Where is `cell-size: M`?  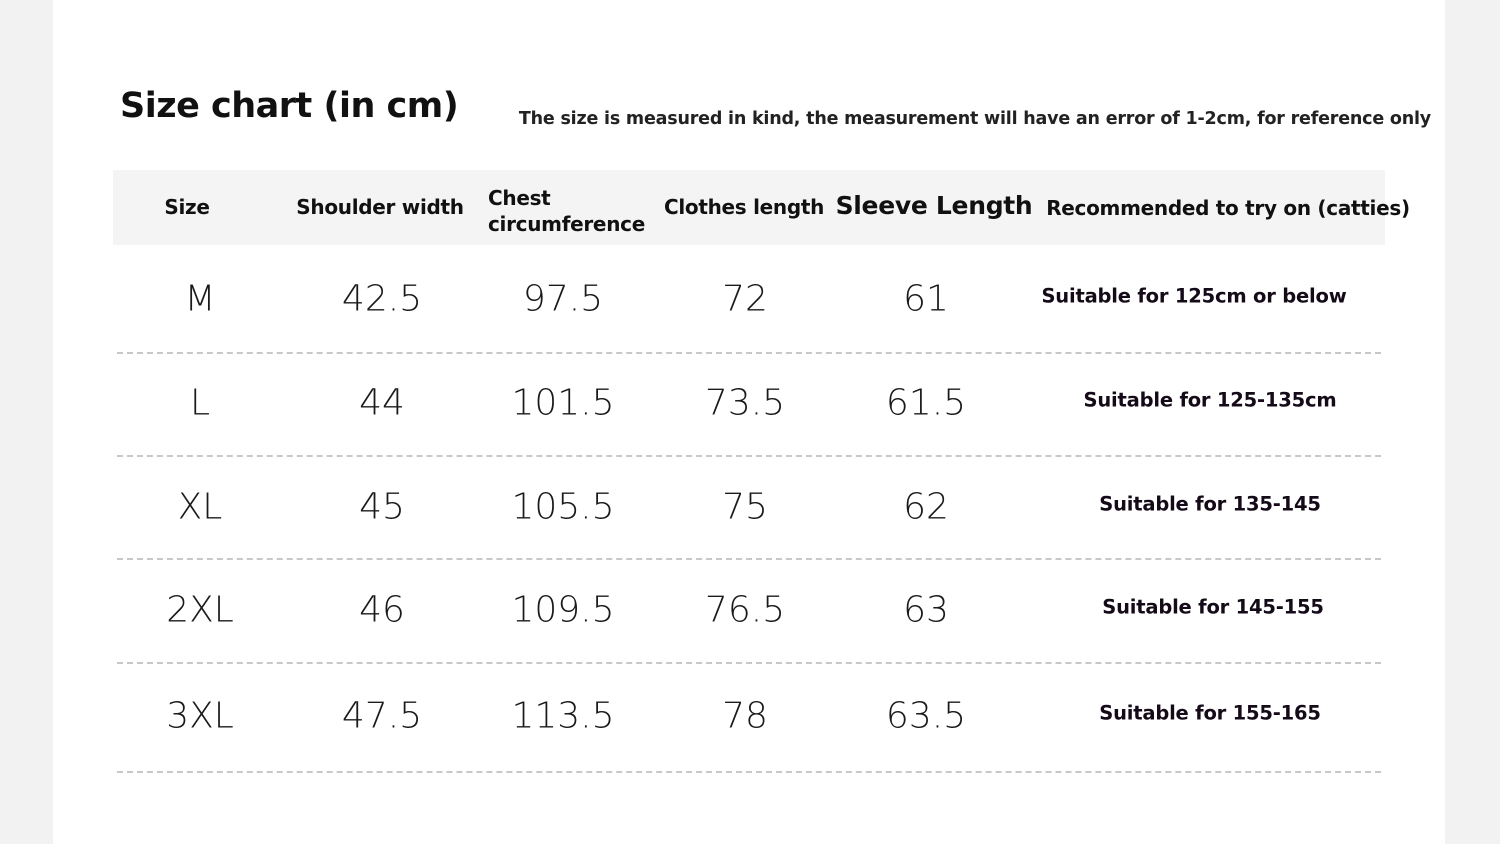
cell-size: M is located at coordinates (200, 299).